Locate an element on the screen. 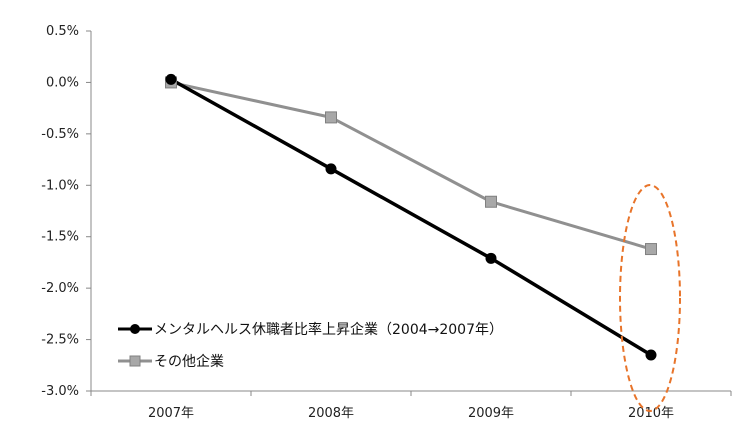 The image size is (755, 441). x-tick-labels: 2007年 2008年 2009年 2010年 is located at coordinates (411, 413).